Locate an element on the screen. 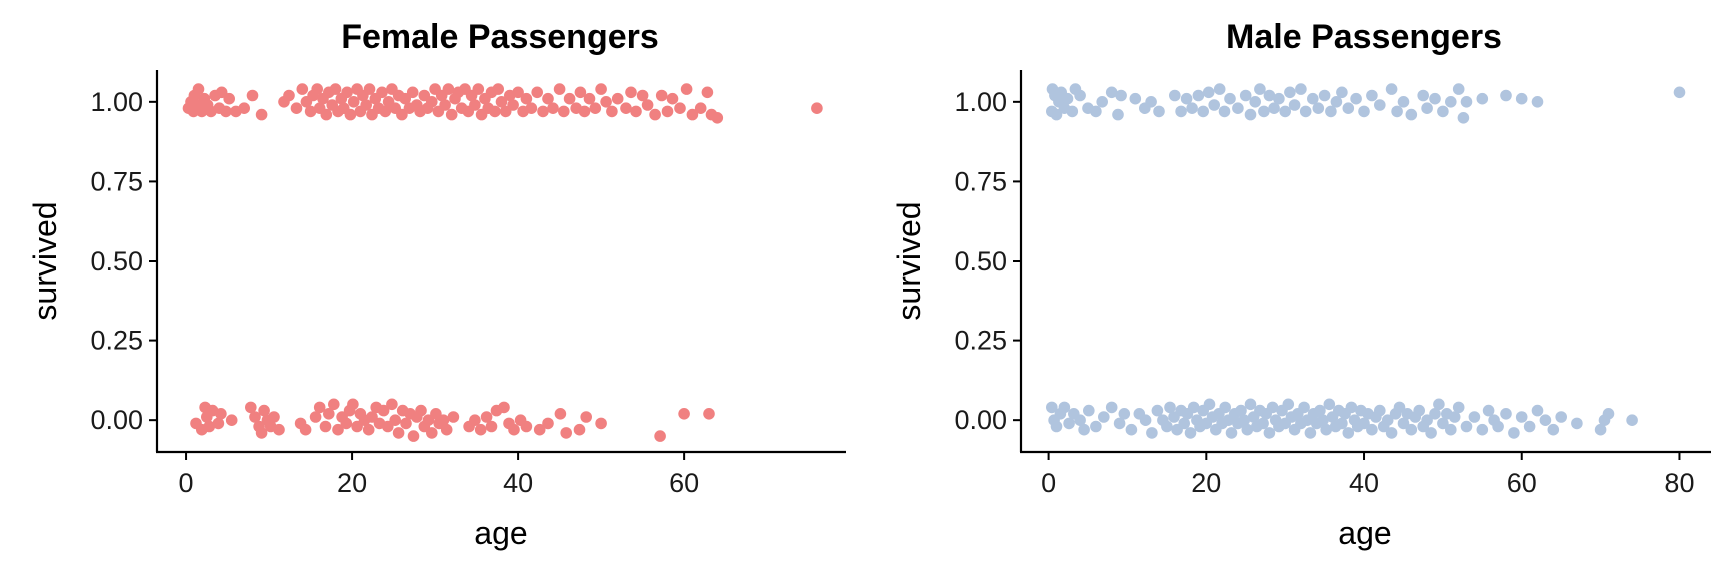  y-tick-label: 0.75 is located at coordinates (980, 181).